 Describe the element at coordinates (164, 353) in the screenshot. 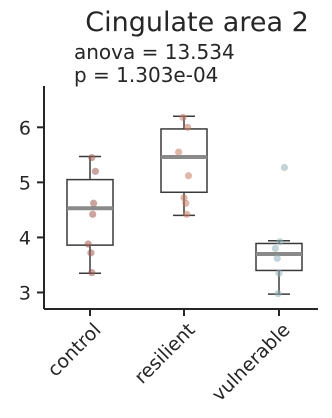

I see `x-tick-label-resilient: resilient` at that location.